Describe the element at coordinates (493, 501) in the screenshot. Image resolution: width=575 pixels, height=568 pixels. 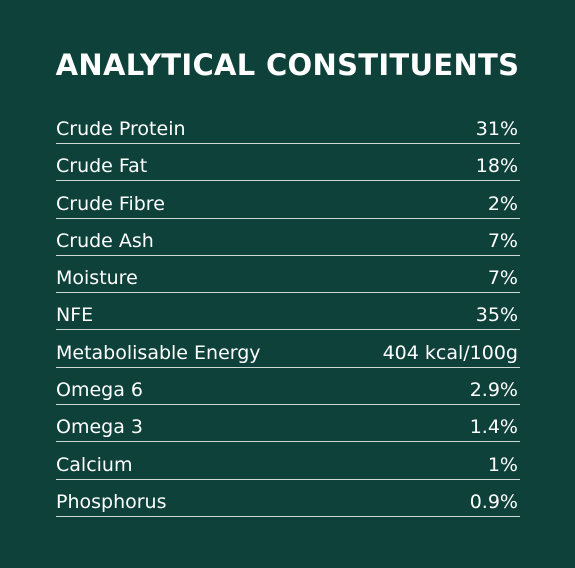
I see `row-value: 0.9%` at that location.